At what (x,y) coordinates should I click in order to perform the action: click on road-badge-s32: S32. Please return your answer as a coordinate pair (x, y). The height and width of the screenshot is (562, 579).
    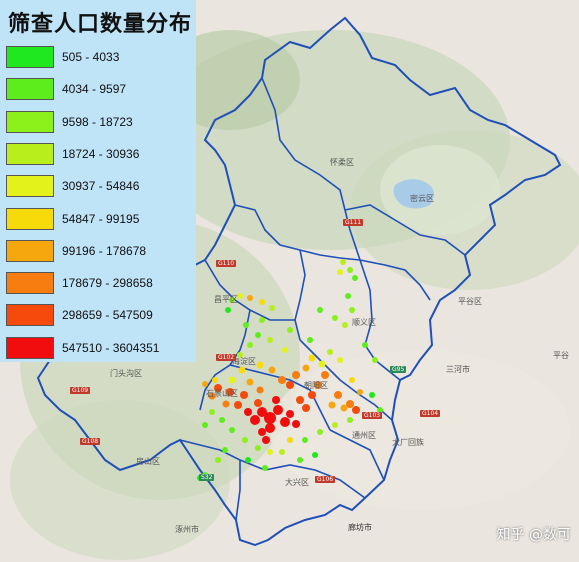
    Looking at the image, I should click on (207, 477).